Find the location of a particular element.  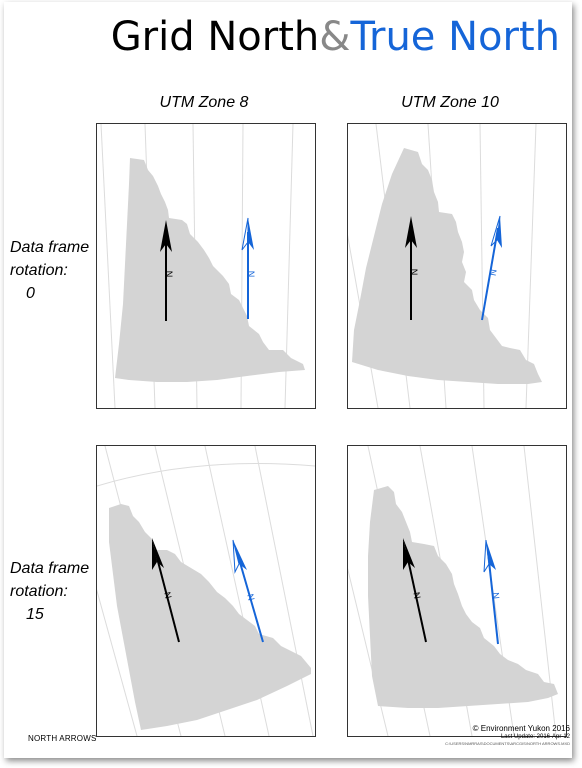

map-panel-zone8-rot0: N N is located at coordinates (206, 266).